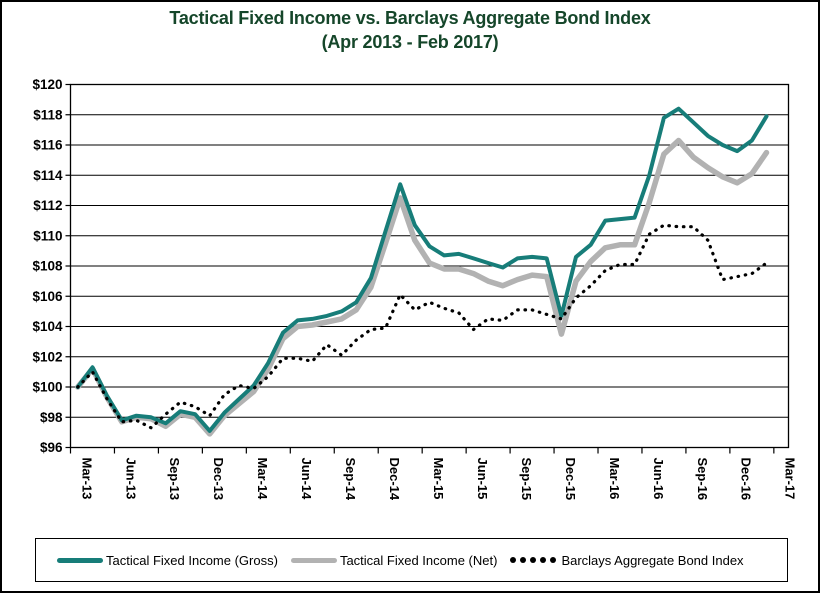  What do you see at coordinates (570, 479) in the screenshot?
I see `x-axis-label: Dec-15` at bounding box center [570, 479].